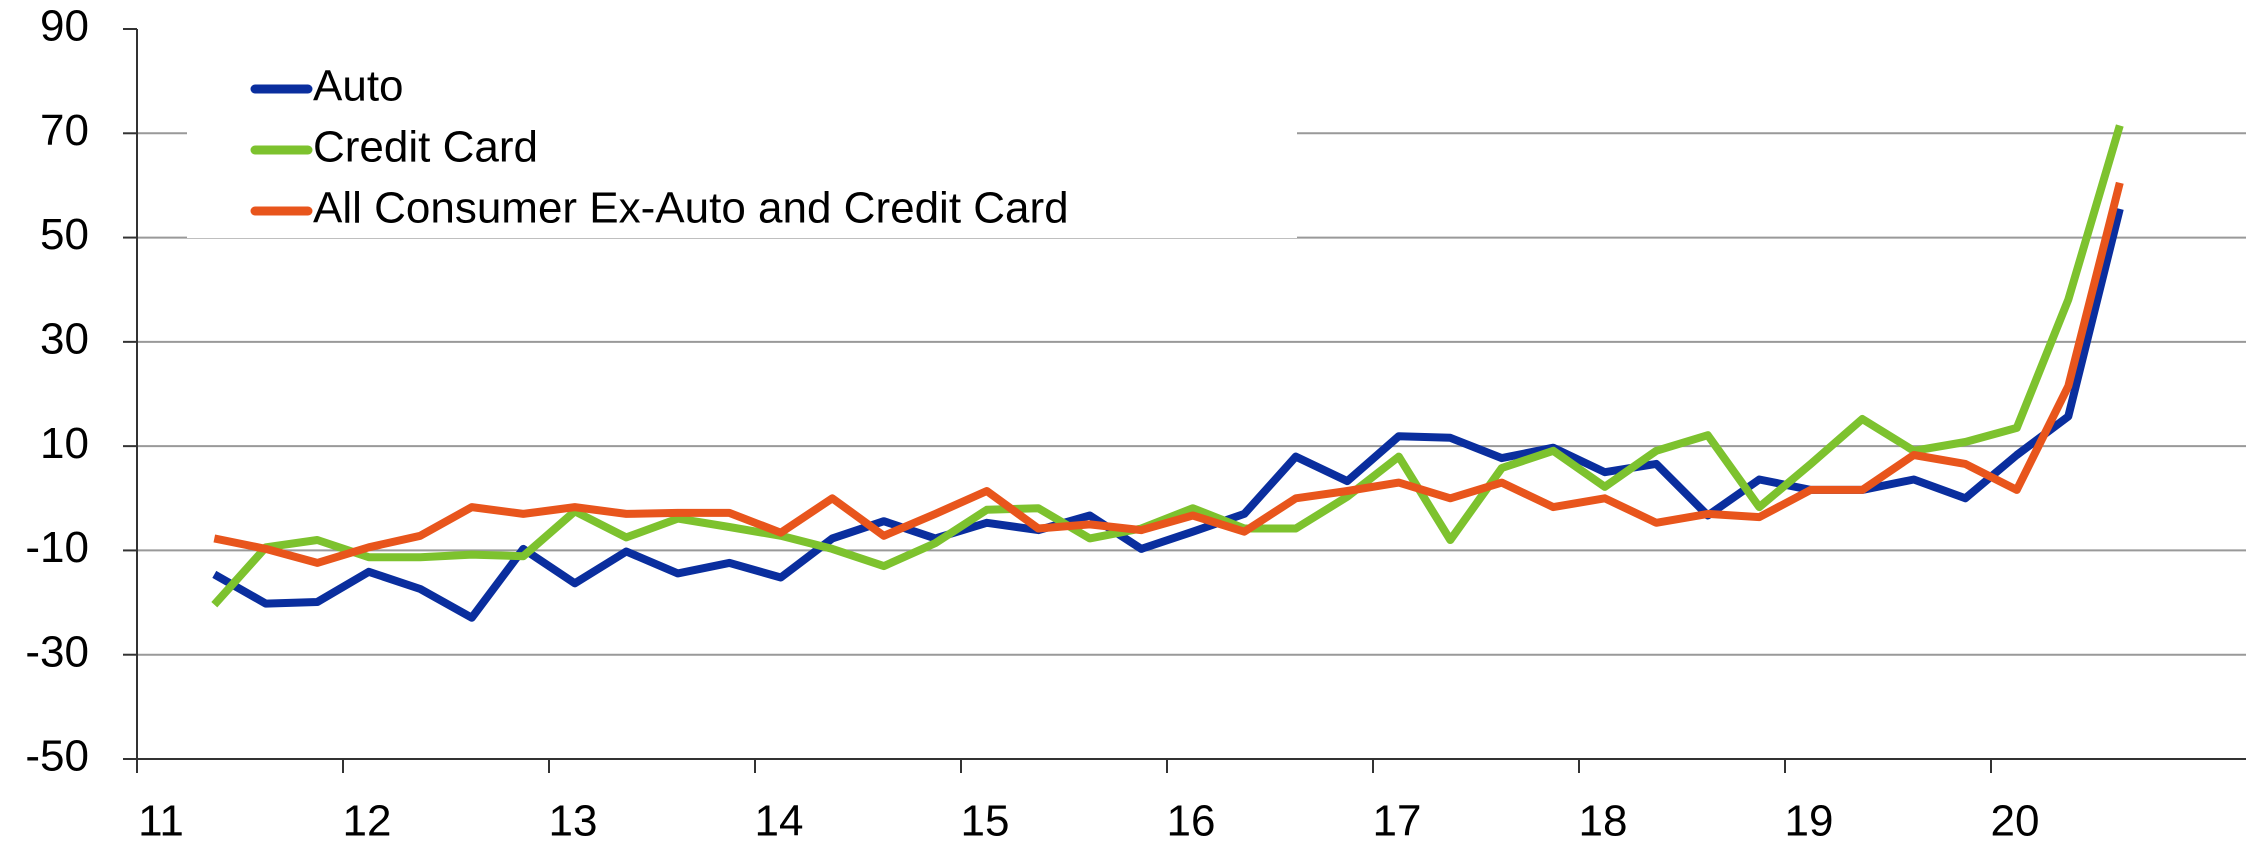  I want to click on y-tick-label: -10, so click(57, 547).